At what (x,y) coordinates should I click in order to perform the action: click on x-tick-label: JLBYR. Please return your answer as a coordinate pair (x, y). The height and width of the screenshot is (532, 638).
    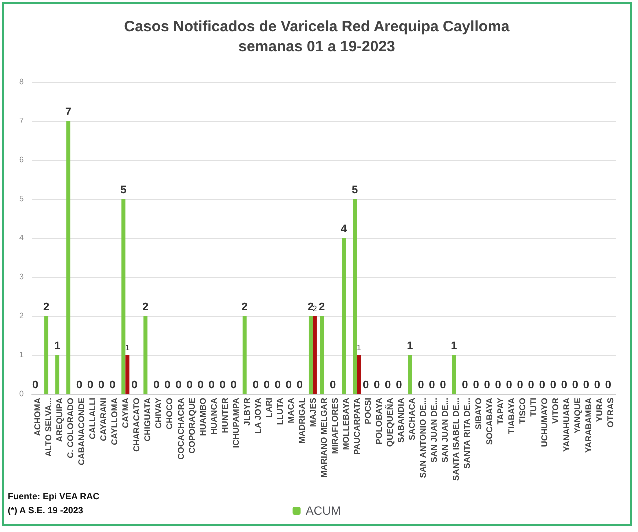
    Looking at the image, I should click on (247, 412).